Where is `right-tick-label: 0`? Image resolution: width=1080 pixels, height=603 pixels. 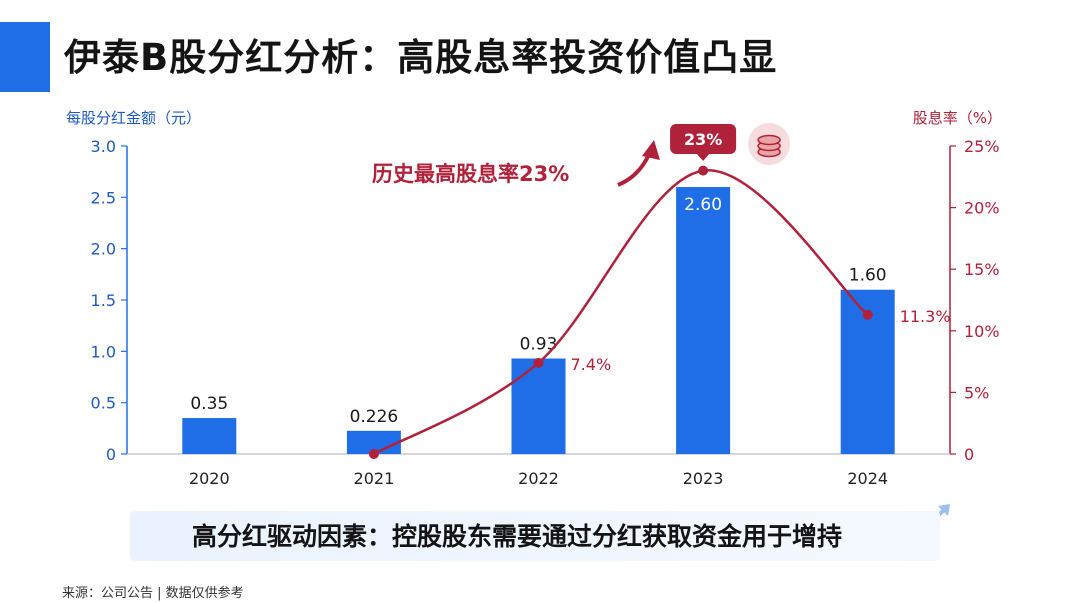
right-tick-label: 0 is located at coordinates (969, 454).